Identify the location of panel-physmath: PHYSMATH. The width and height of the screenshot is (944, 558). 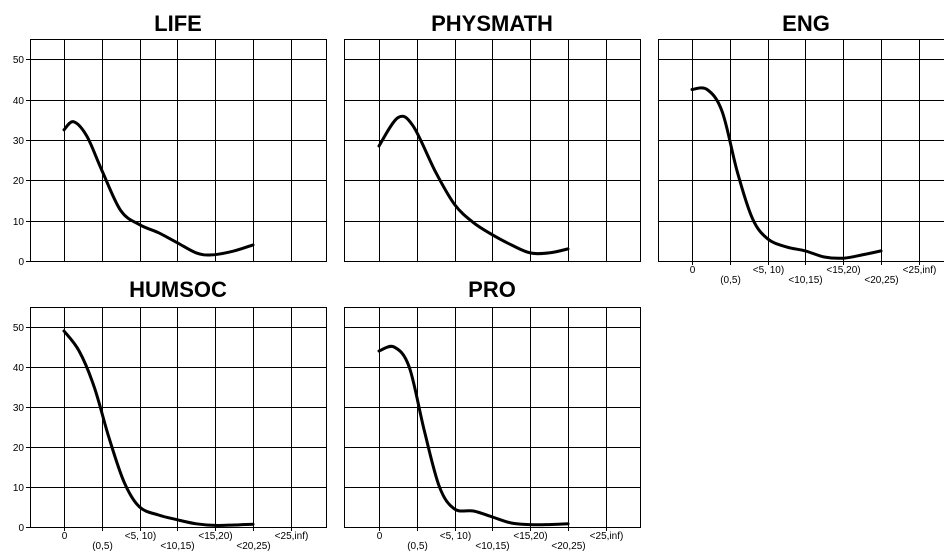
(492, 136).